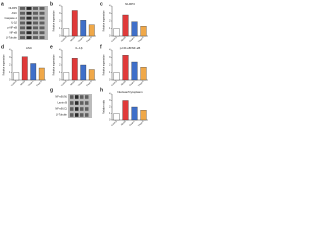  What do you see at coordinates (51, 4) in the screenshot?
I see `panel-letter: b` at bounding box center [51, 4].